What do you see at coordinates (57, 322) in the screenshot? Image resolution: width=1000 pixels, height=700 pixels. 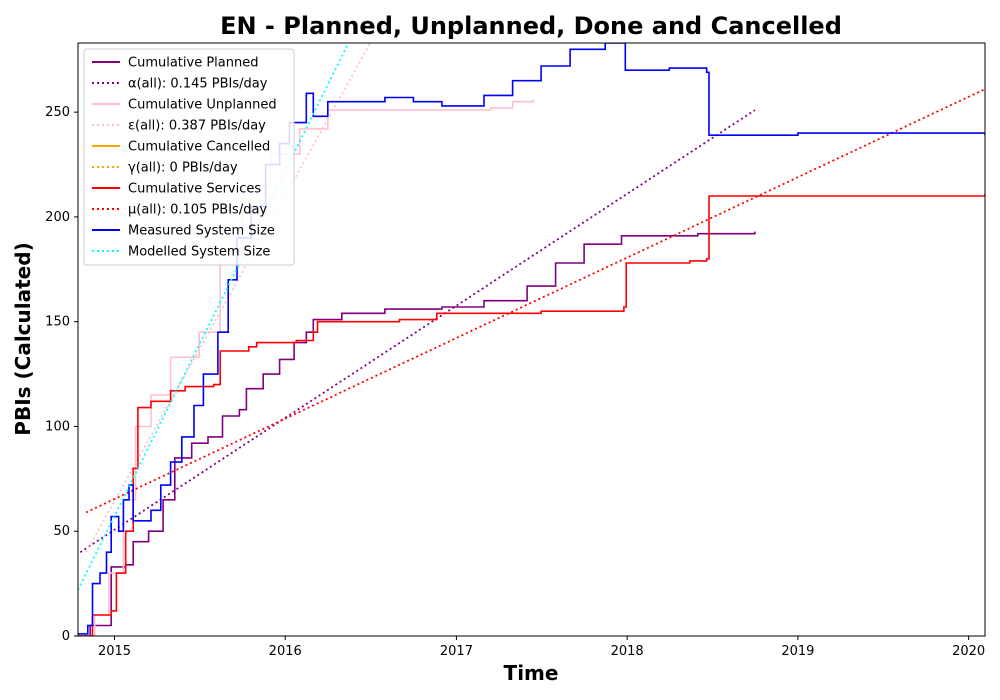 I see `y-tick-label: 150` at bounding box center [57, 322].